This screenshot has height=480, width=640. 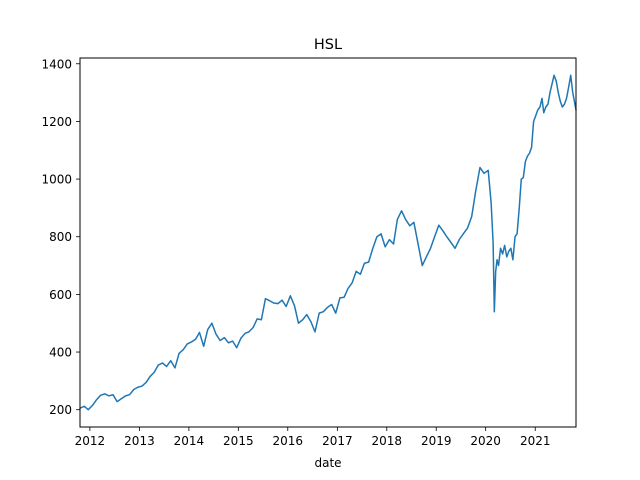 What do you see at coordinates (56, 122) in the screenshot?
I see `y-tick-label: 1200` at bounding box center [56, 122].